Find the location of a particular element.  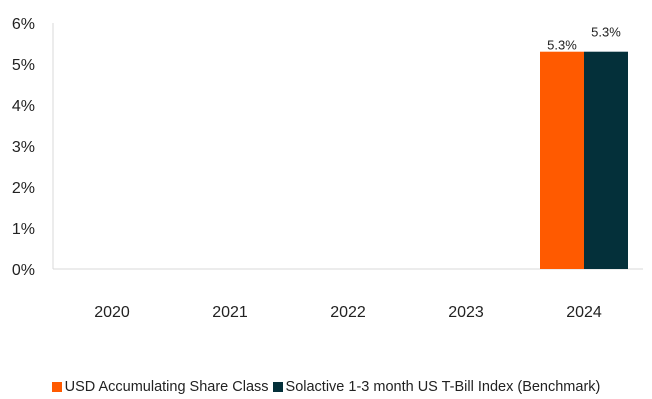

legend-swatch-benchmark is located at coordinates (277, 387).